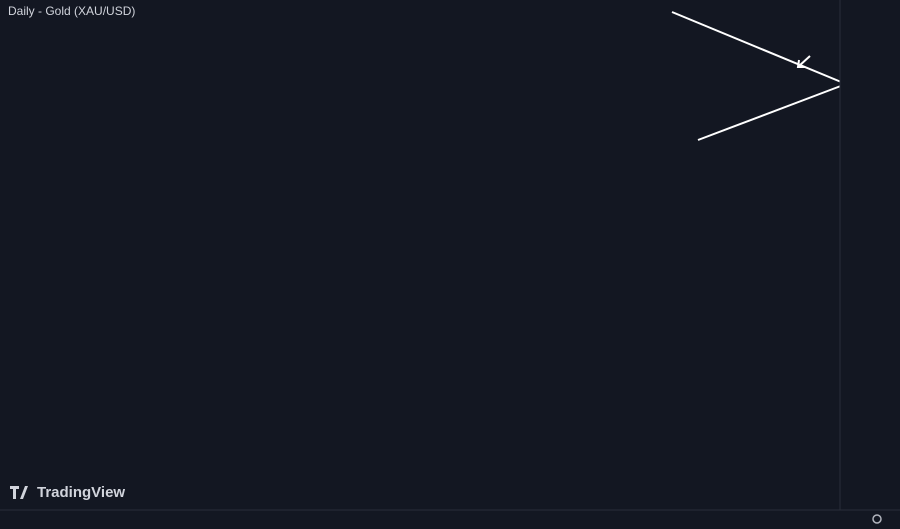 Image resolution: width=900 pixels, height=529 pixels. I want to click on upper-trendline, so click(759, 48).